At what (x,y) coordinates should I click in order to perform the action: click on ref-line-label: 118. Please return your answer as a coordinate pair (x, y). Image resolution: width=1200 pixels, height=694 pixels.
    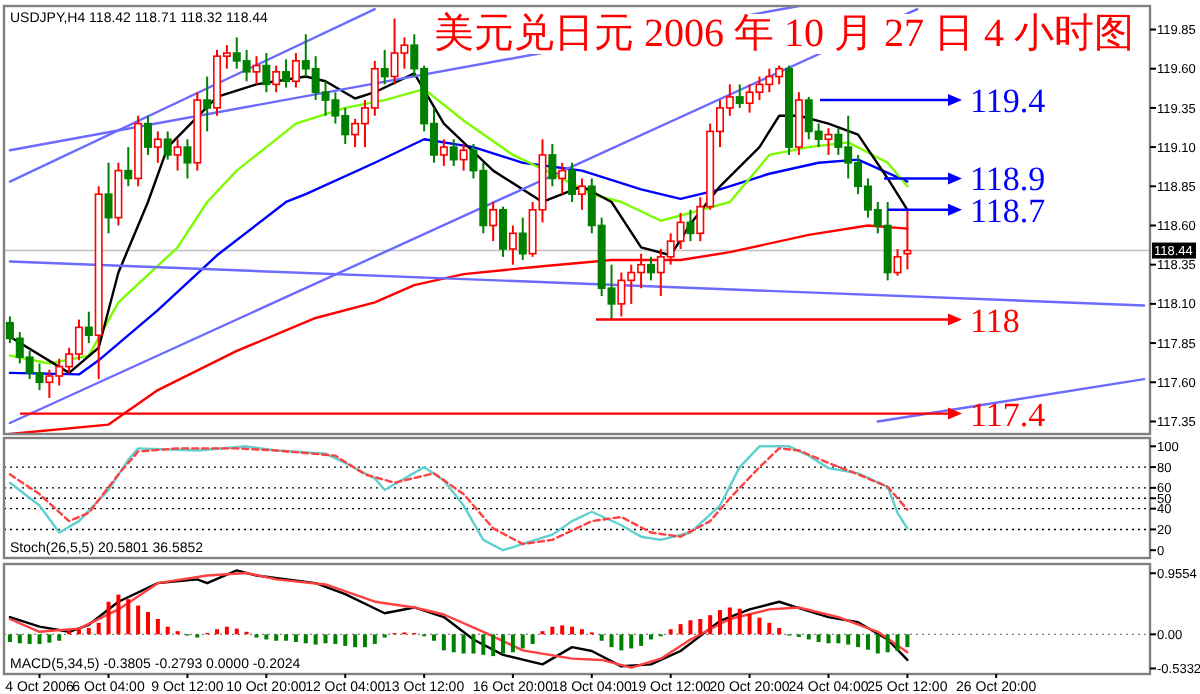
    Looking at the image, I should click on (995, 320).